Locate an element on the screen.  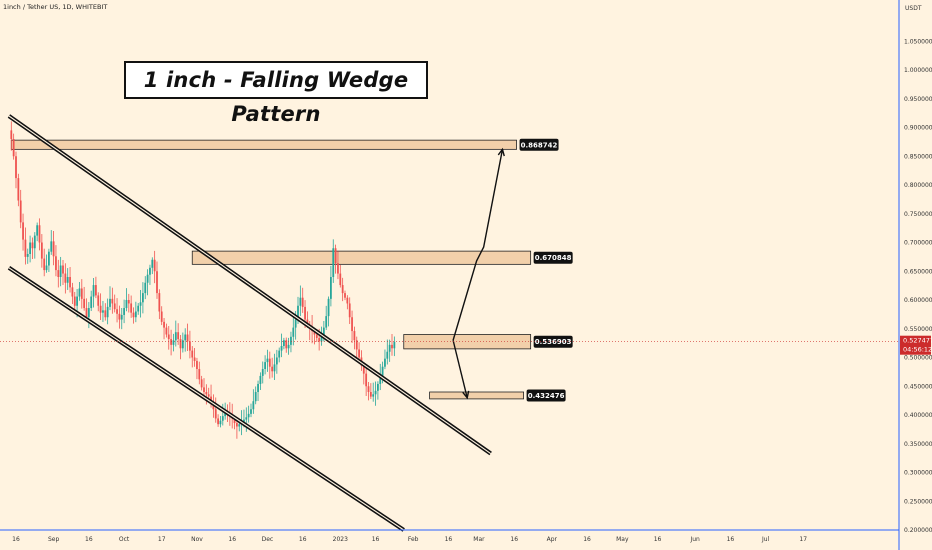
x-tick-label: Jul is located at coordinates (765, 539).